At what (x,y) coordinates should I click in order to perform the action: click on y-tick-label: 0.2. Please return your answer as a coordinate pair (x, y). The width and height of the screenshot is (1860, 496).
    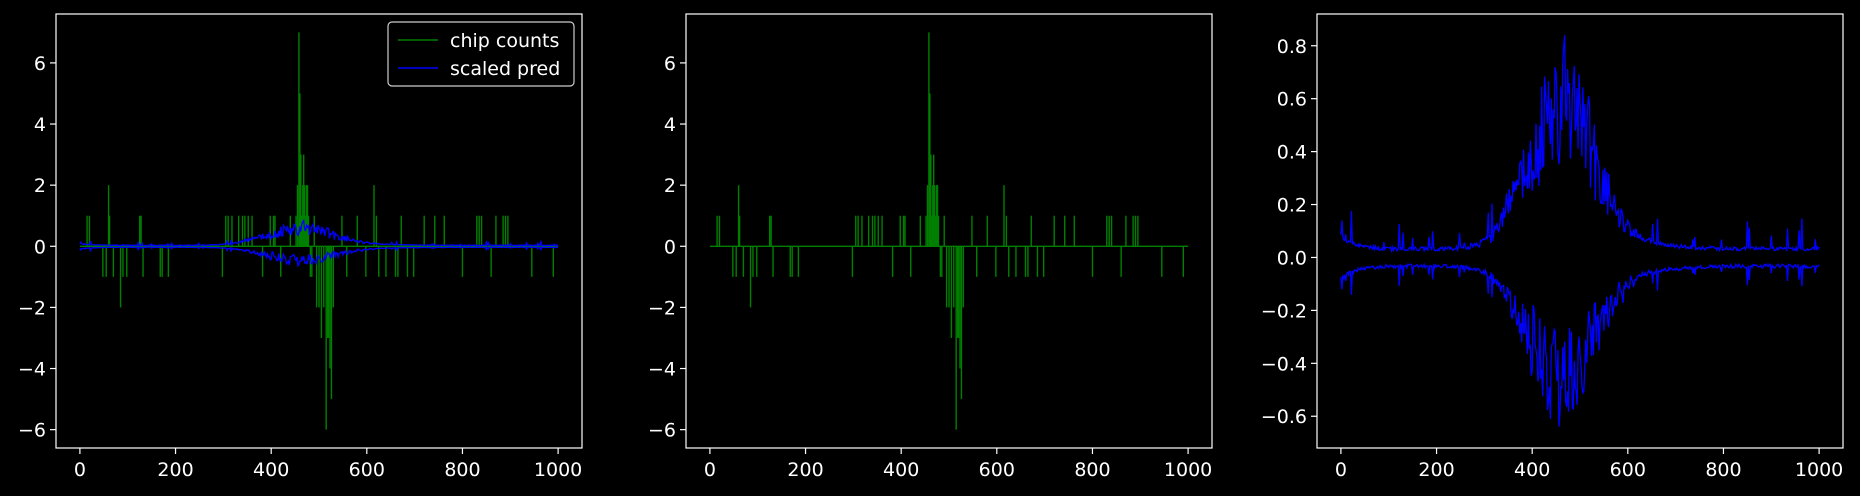
    Looking at the image, I should click on (1292, 206).